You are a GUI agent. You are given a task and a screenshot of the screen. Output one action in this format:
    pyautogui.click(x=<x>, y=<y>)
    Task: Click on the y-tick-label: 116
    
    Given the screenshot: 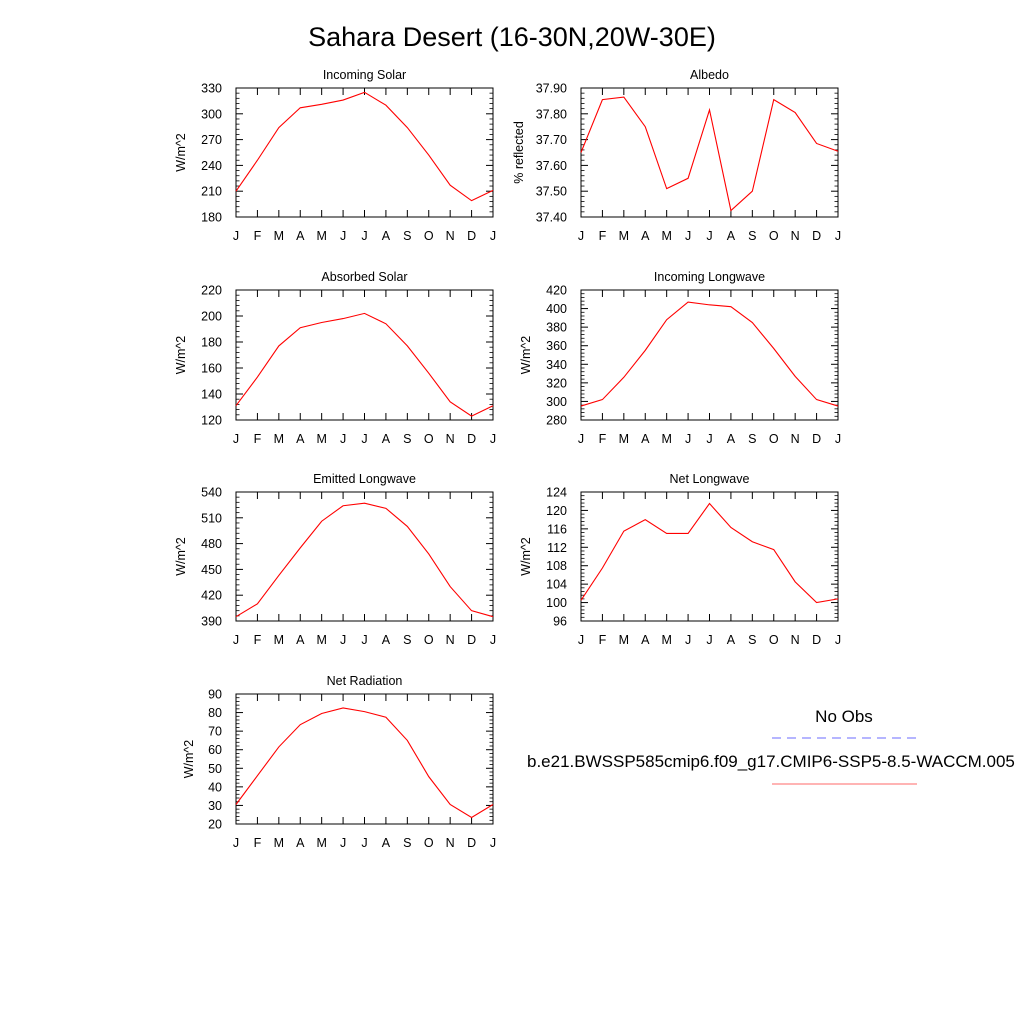 What is the action you would take?
    pyautogui.click(x=557, y=529)
    